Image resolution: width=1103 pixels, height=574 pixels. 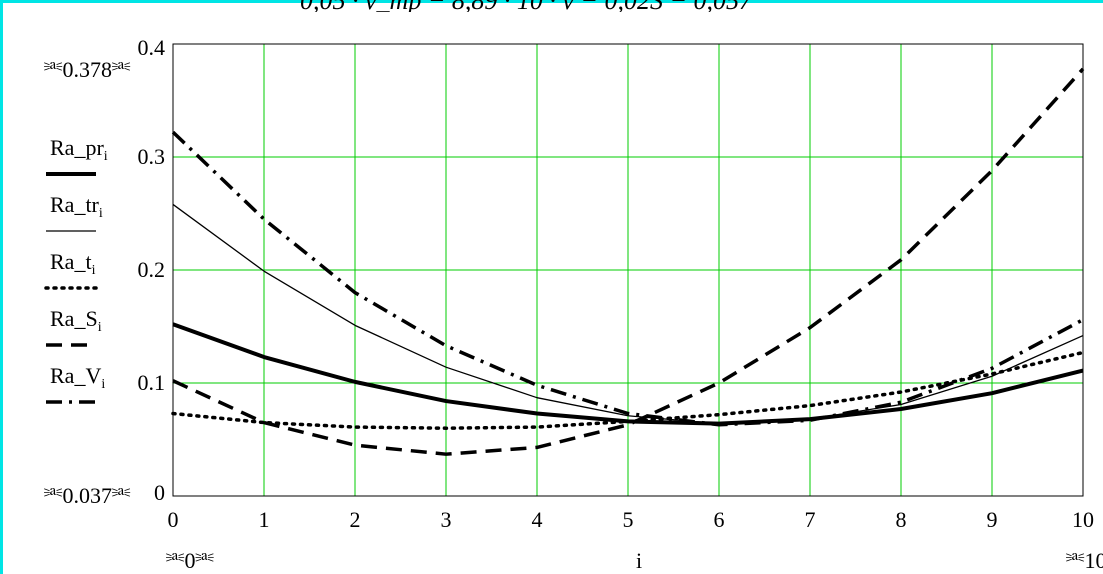 I want to click on y-range-max-label: ⎃0.378⎃, so click(x=87, y=69).